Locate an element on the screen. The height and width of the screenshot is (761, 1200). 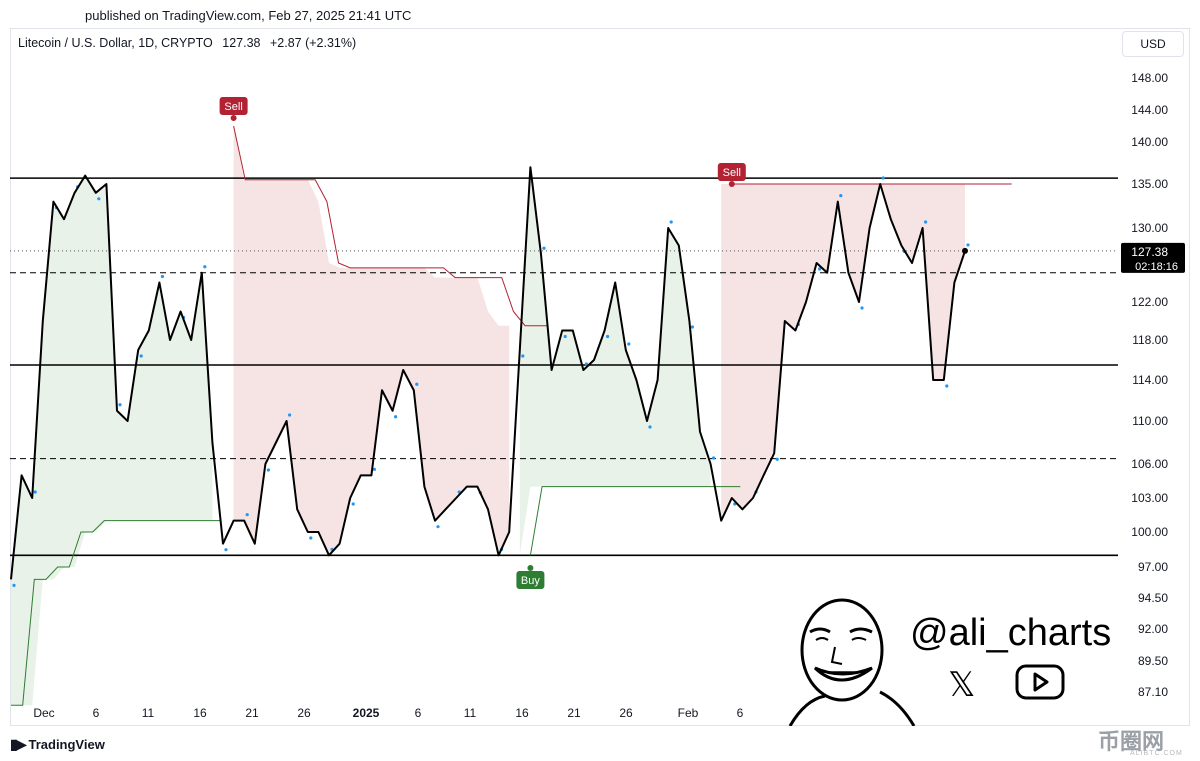
y-tick-16: 89.50 is located at coordinates (1153, 661).